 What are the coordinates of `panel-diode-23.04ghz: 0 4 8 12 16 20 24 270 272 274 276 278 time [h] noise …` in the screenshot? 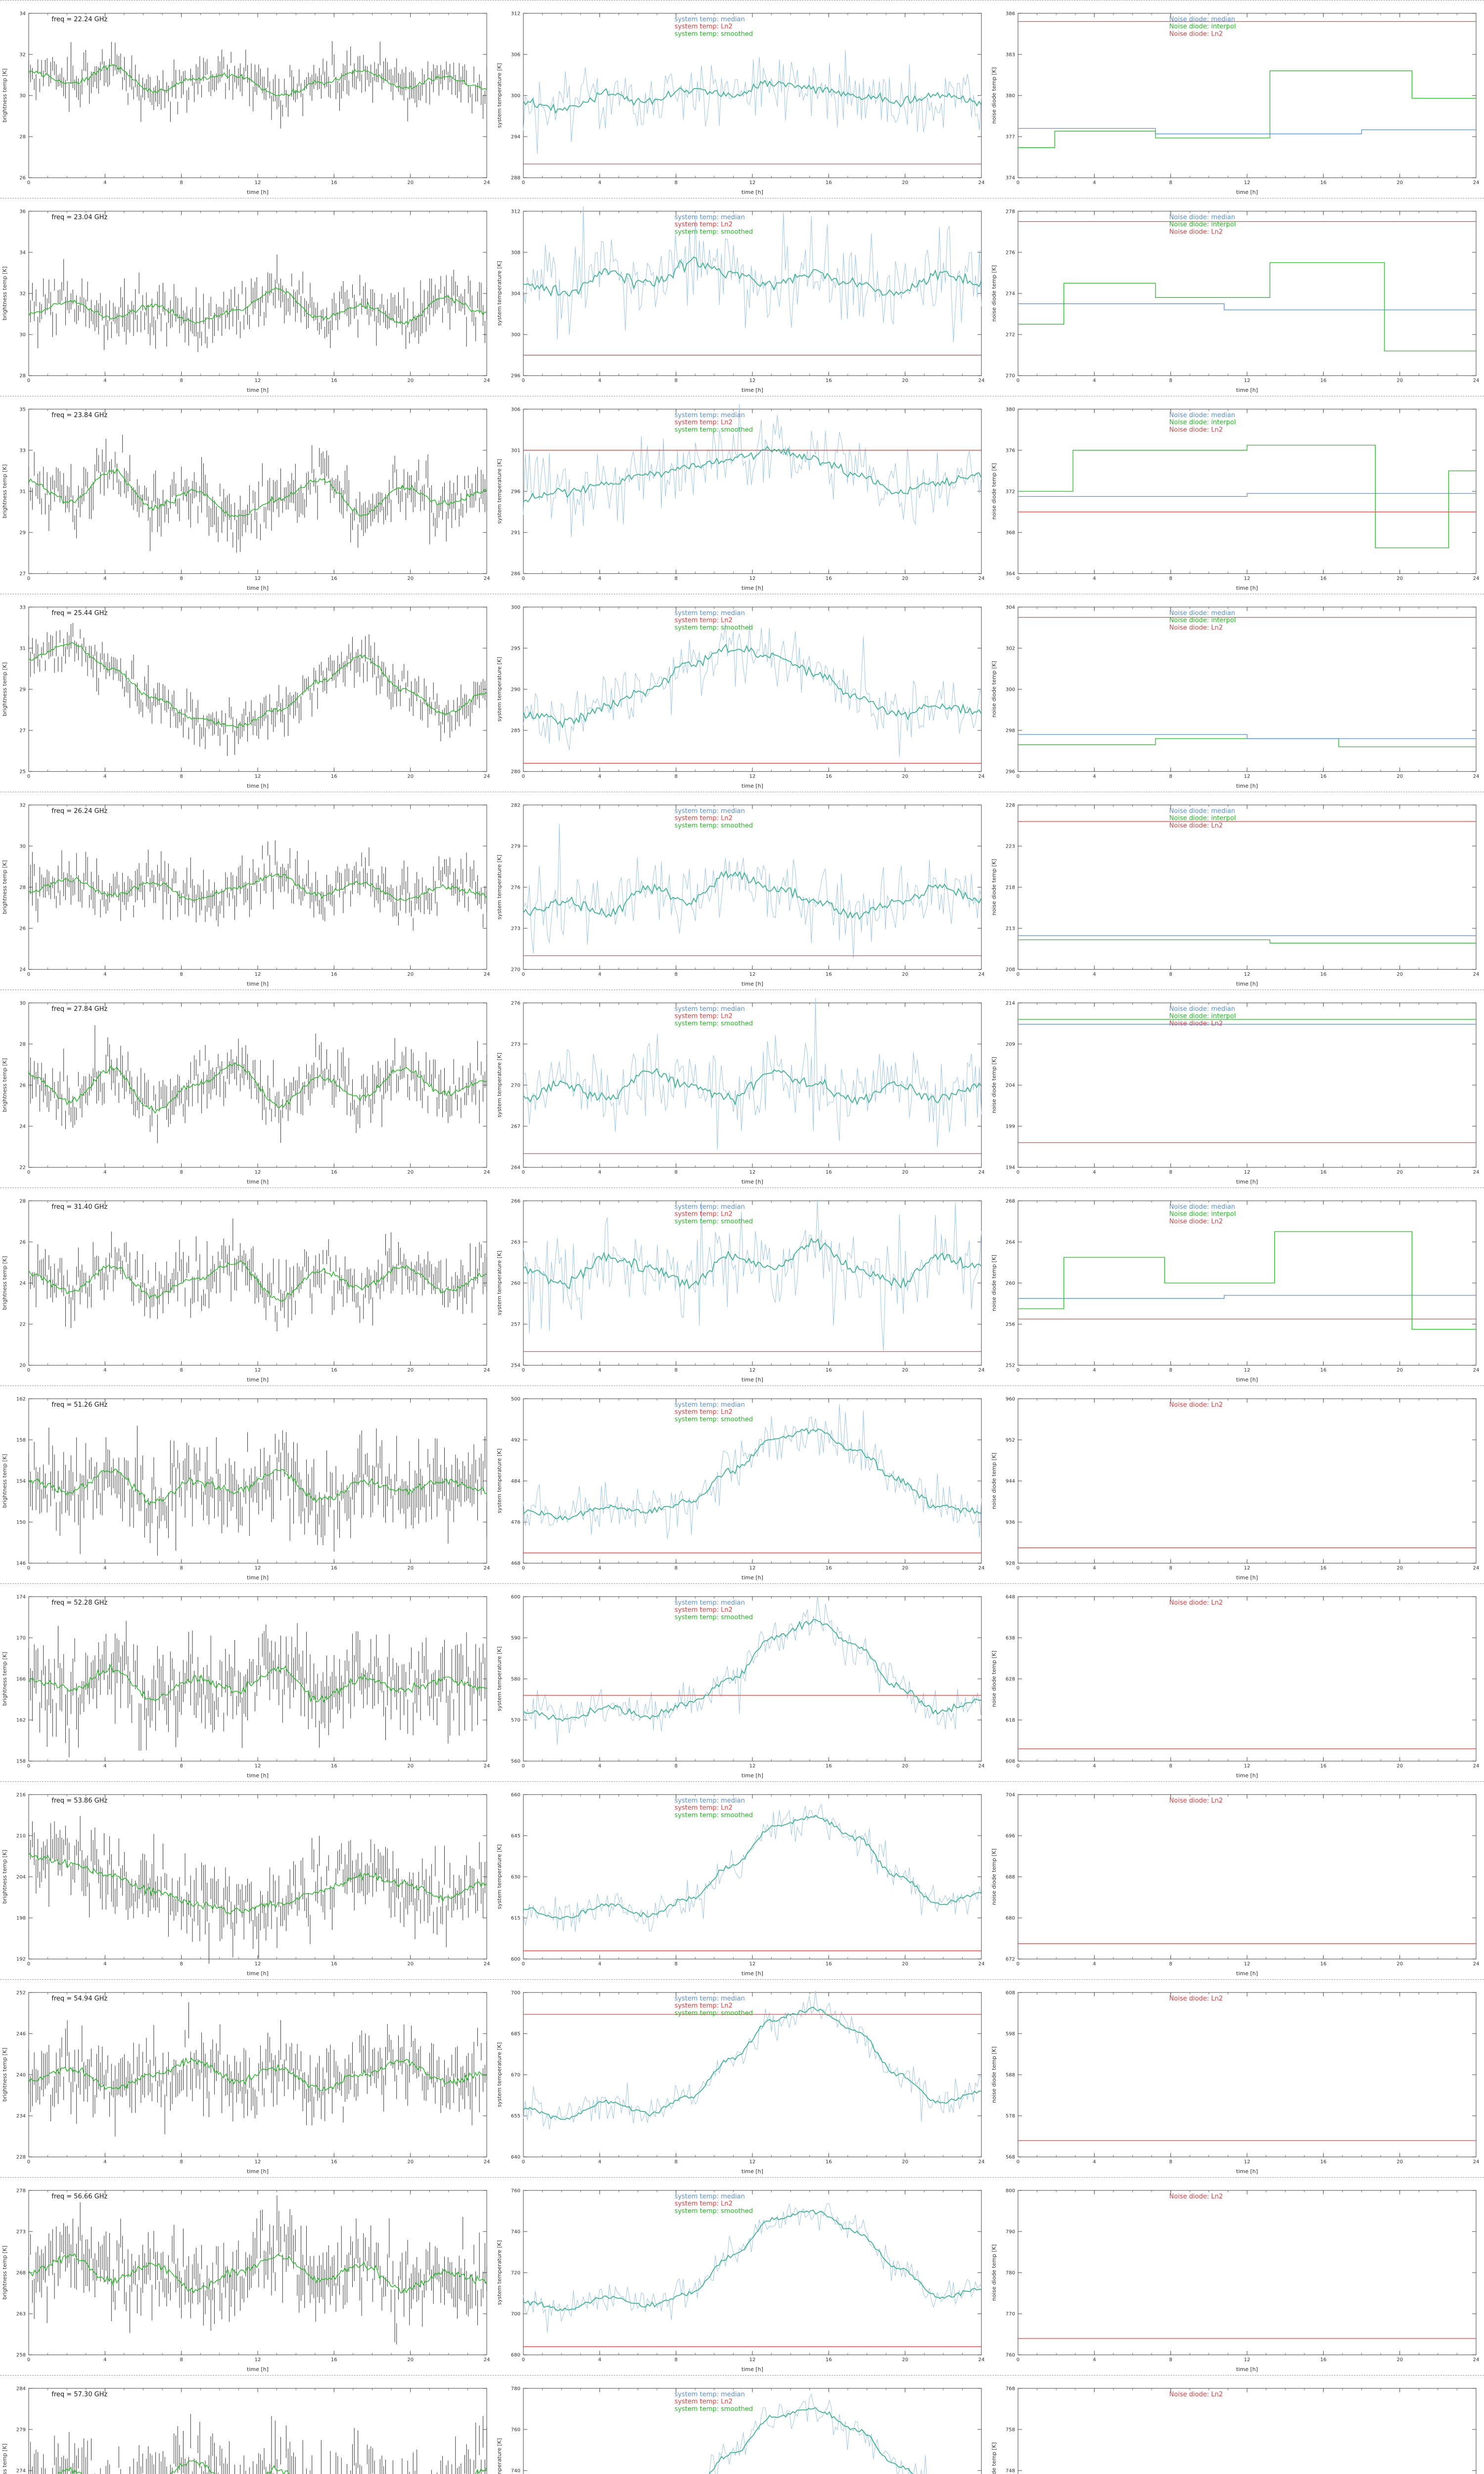 It's located at (1235, 301).